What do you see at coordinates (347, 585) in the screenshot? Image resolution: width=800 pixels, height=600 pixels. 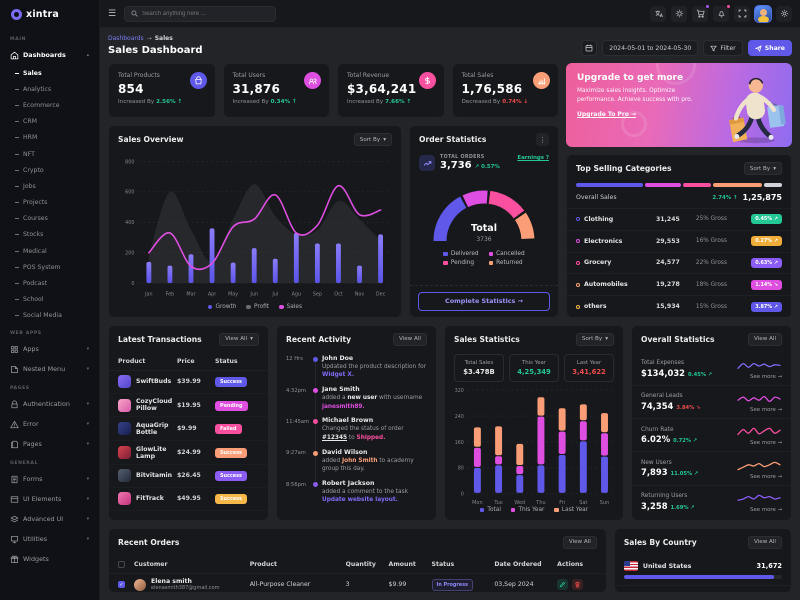 I see `quantity-cell: 3` at bounding box center [347, 585].